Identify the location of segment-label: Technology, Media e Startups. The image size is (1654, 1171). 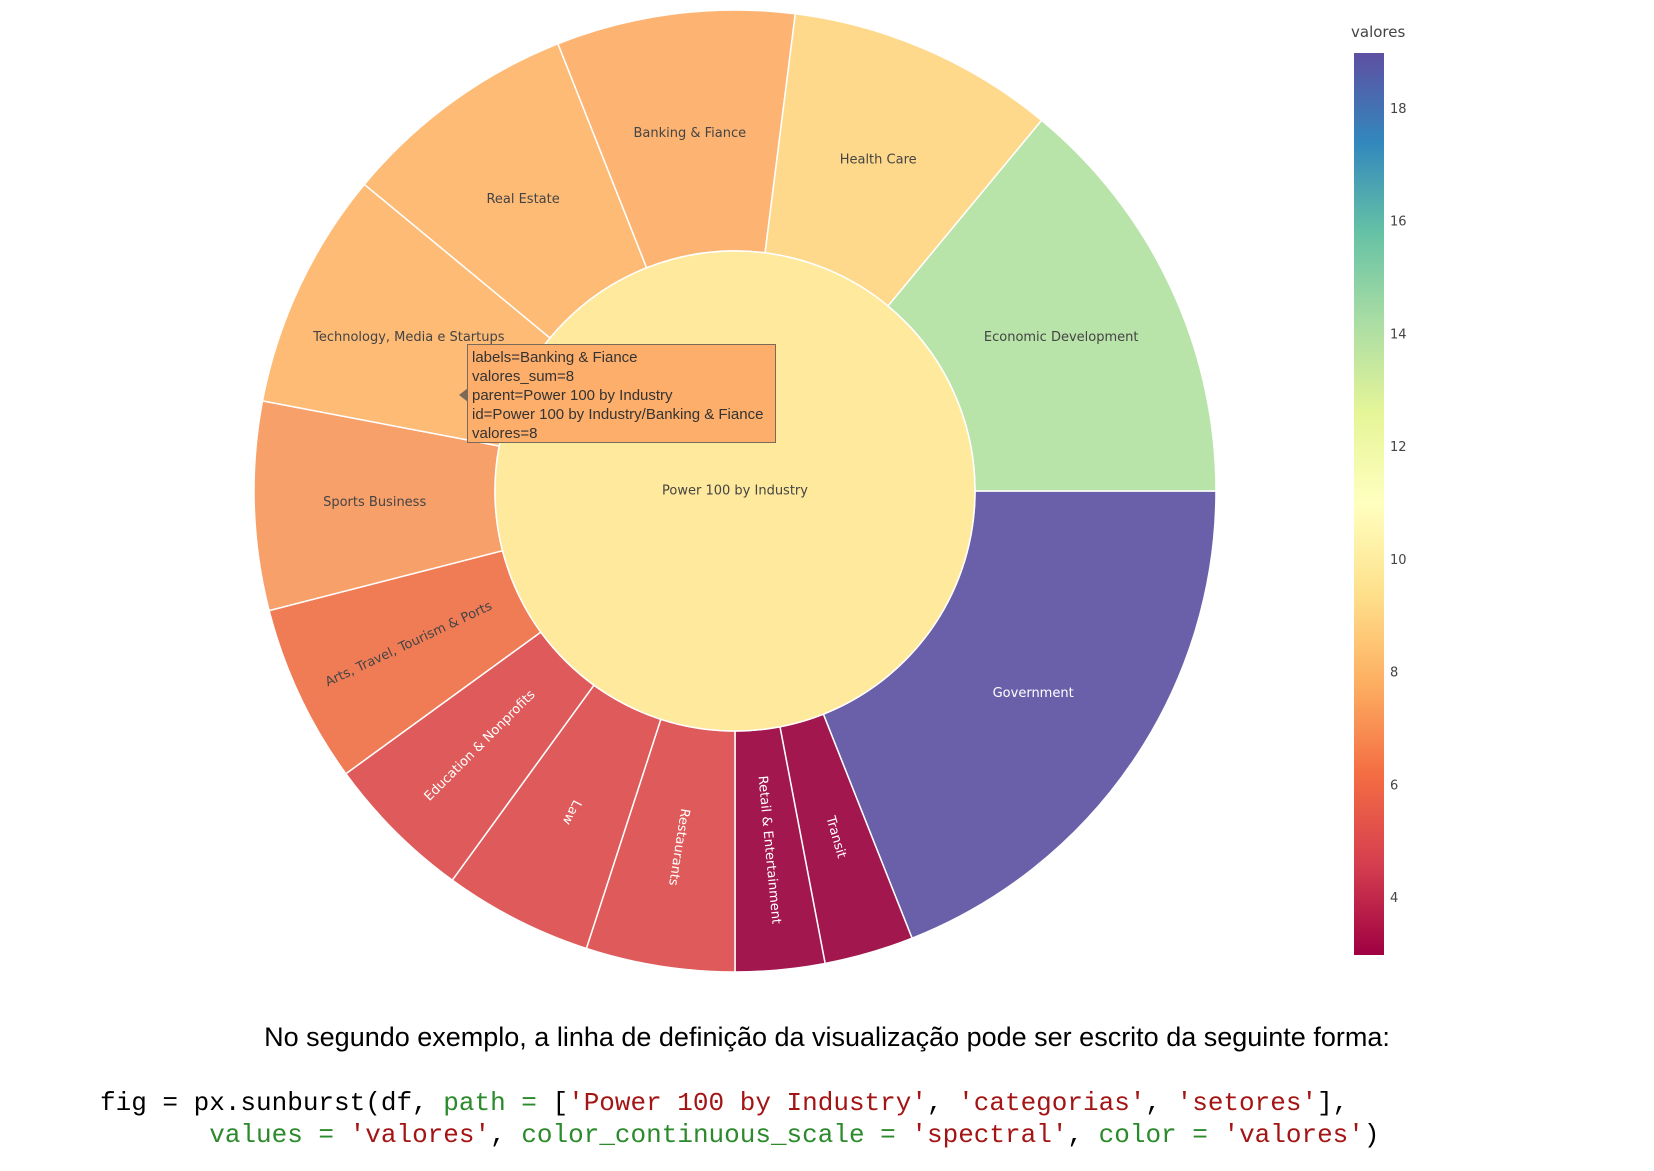
(408, 337).